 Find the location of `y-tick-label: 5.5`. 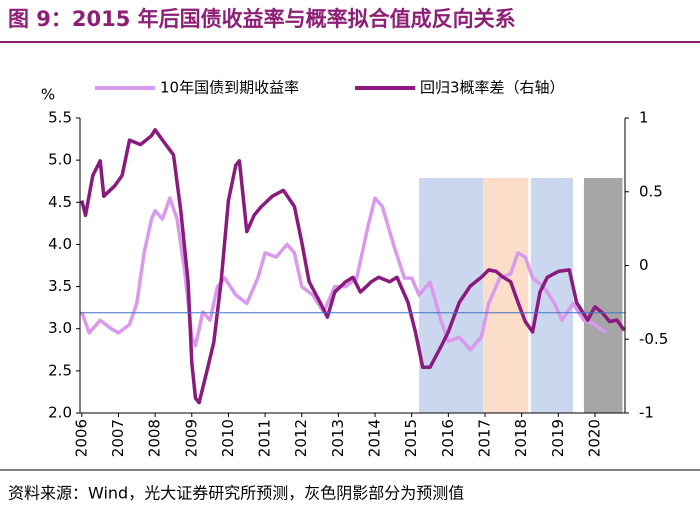

y-tick-label: 5.5 is located at coordinates (60, 118).